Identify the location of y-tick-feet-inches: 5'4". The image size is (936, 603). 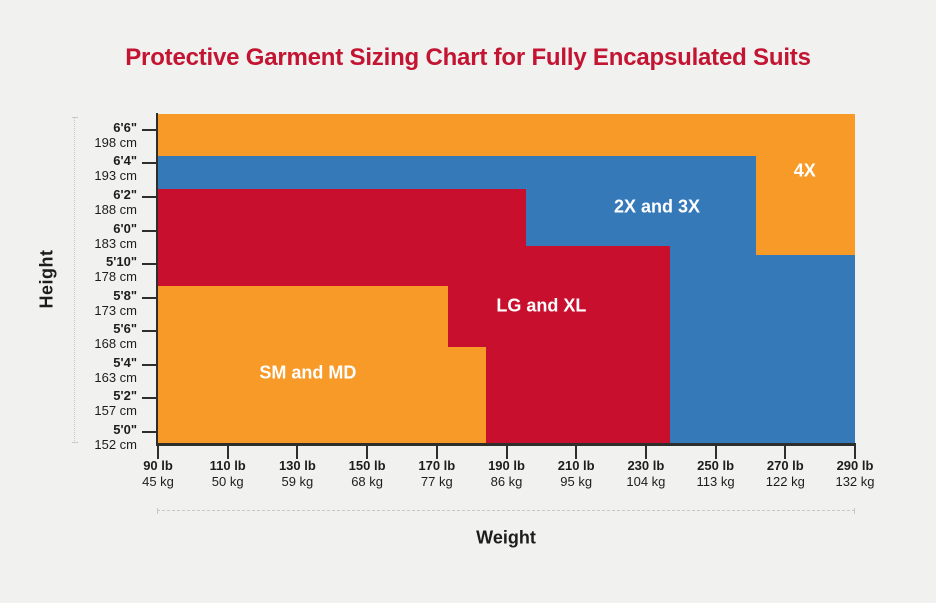
(125, 362).